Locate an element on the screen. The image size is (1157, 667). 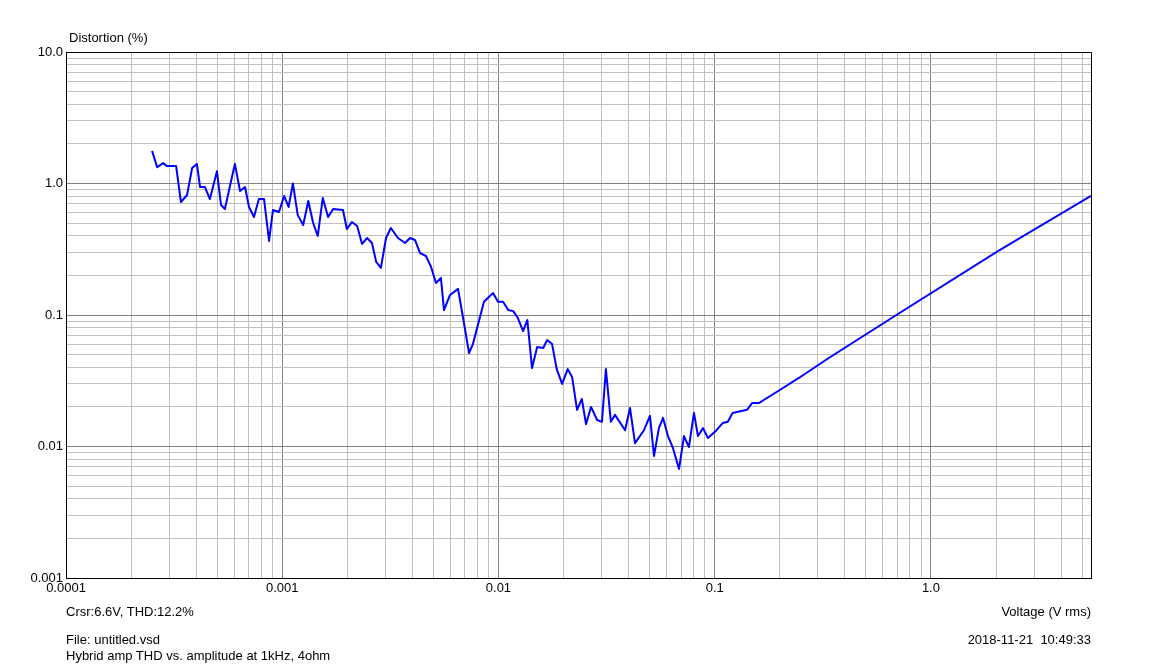
x-tick-label: 0.01 is located at coordinates (498, 588).